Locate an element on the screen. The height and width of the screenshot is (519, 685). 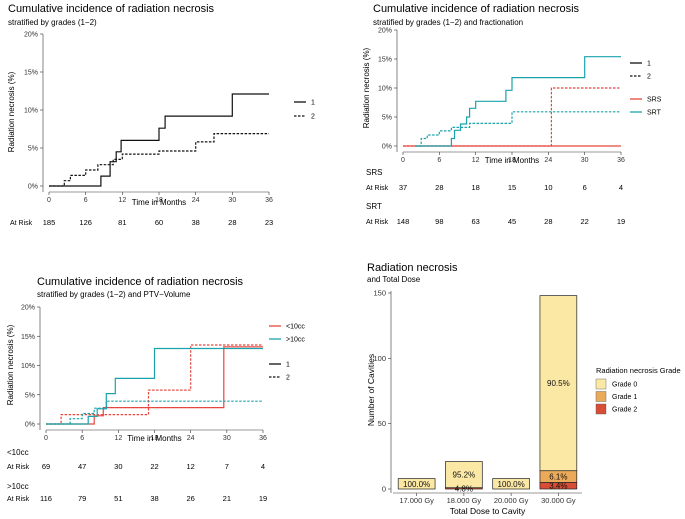
at-risk-value: 60 is located at coordinates (159, 222).